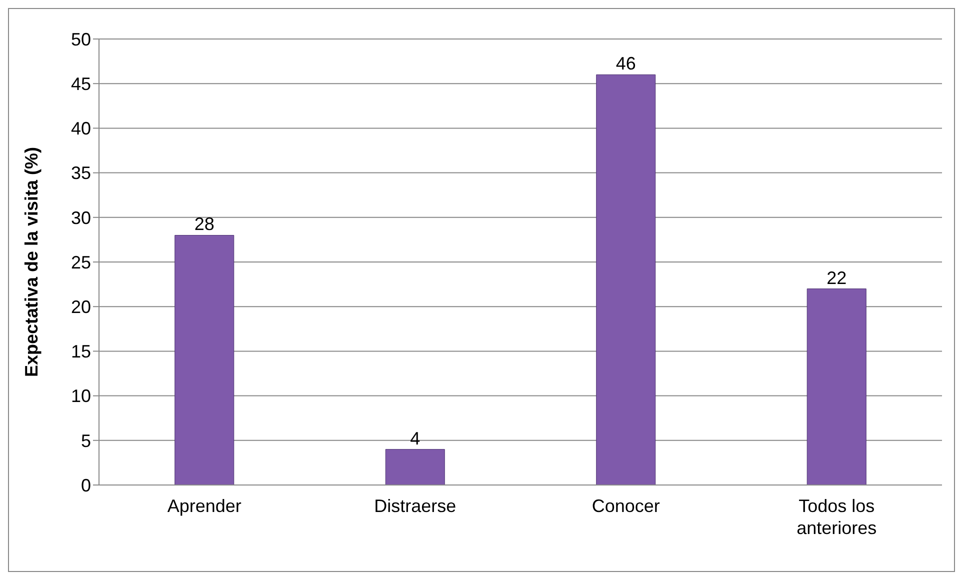 Image resolution: width=963 pixels, height=580 pixels. What do you see at coordinates (31, 262) in the screenshot?
I see `y-axis-title: Expectativa de la visita (%)` at bounding box center [31, 262].